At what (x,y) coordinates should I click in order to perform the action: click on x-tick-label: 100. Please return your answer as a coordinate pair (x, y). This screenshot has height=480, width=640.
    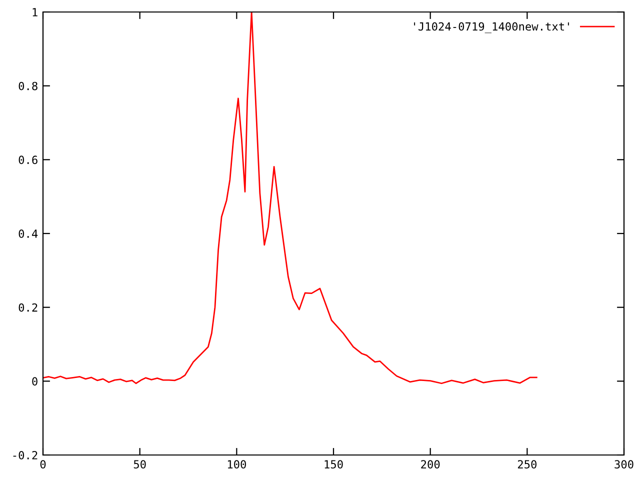
    Looking at the image, I should click on (237, 464).